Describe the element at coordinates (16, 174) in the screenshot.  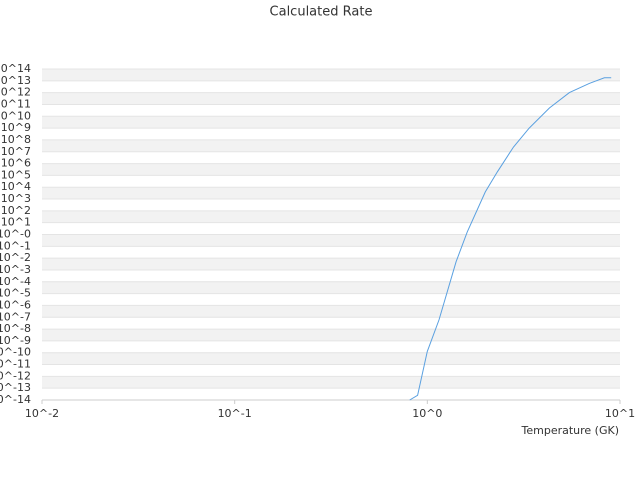
I see `y-tick-label: 10^5` at that location.